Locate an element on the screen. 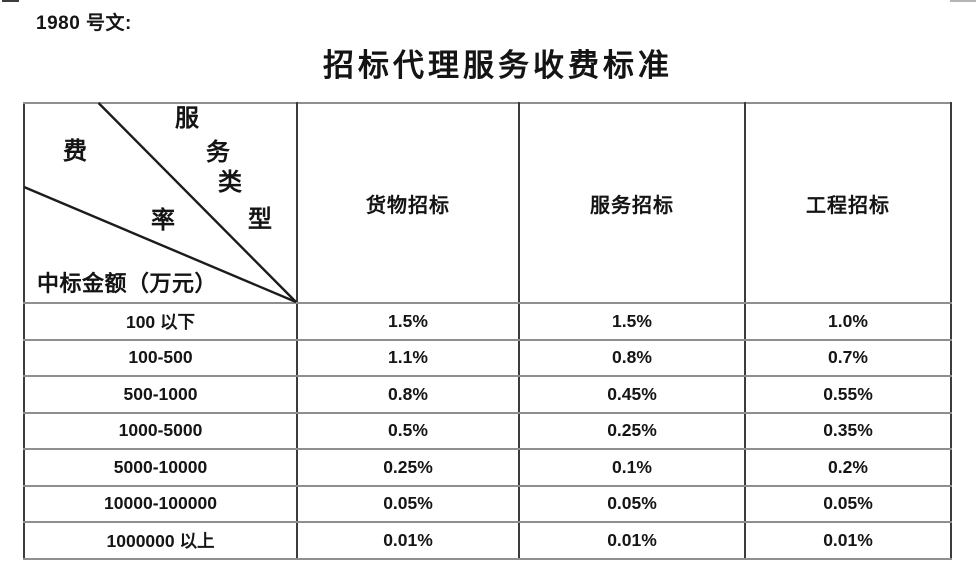  row-label: 100-500 is located at coordinates (160, 357).